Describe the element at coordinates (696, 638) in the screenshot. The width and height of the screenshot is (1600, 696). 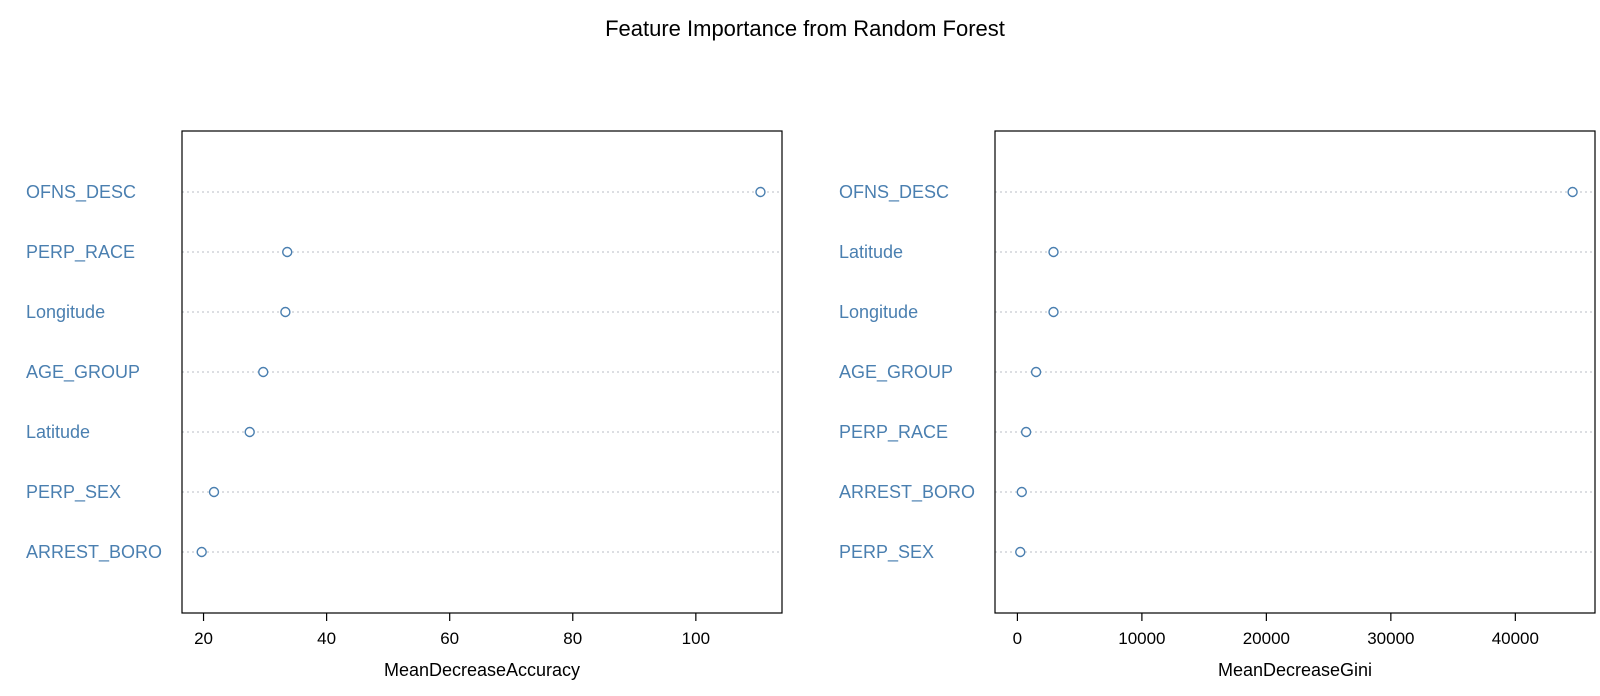
I see `x-tick-label: 100` at that location.